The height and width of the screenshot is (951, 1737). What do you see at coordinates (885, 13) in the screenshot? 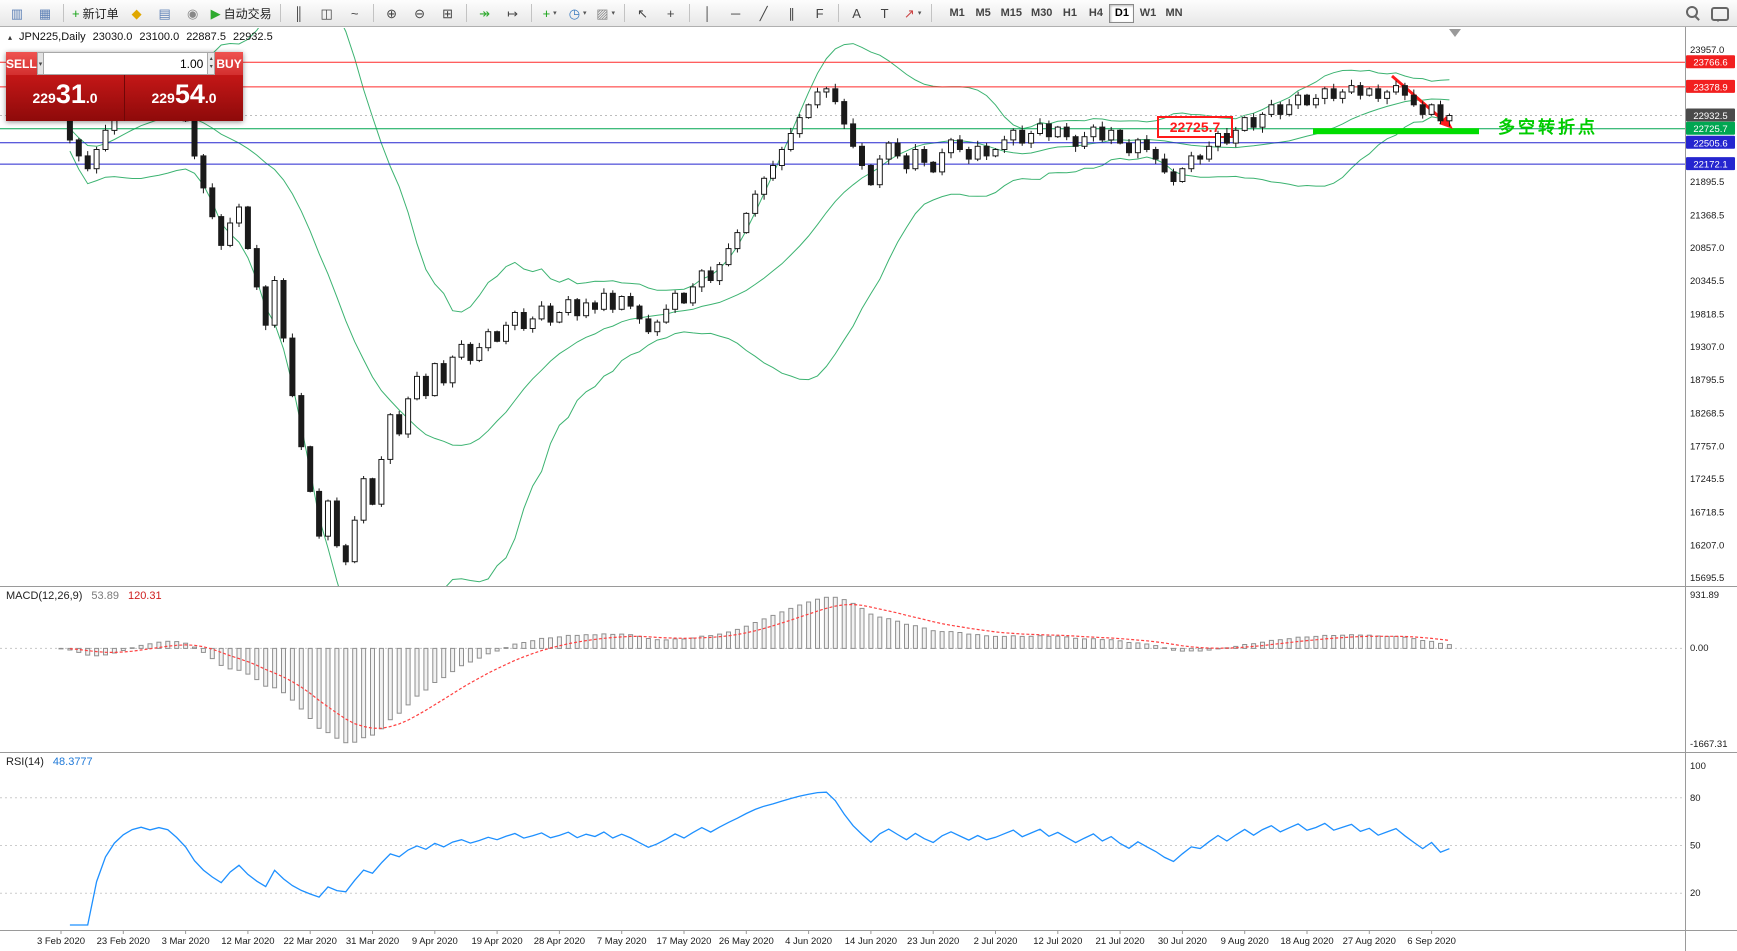
I see `label-icon: T` at bounding box center [885, 13].